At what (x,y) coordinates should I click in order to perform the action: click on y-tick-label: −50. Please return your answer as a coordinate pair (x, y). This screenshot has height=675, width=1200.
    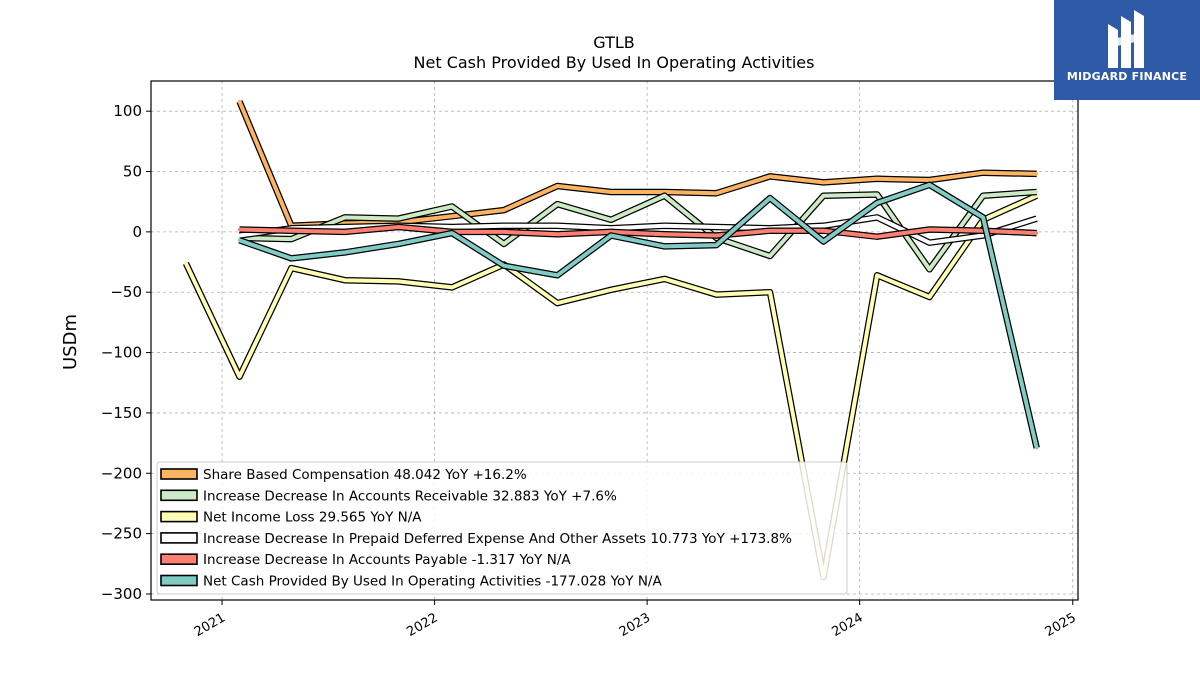
    Looking at the image, I should click on (126, 292).